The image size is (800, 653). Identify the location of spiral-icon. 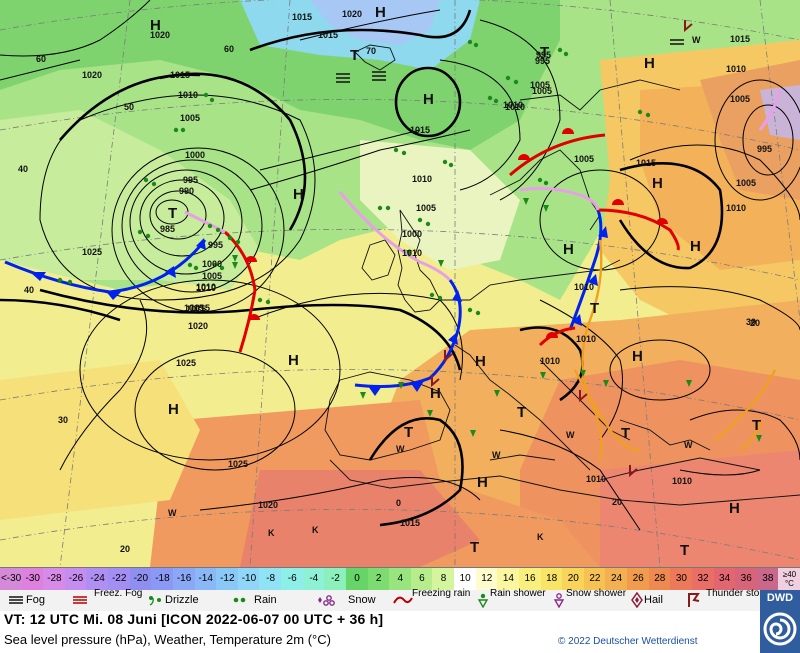
(780, 629).